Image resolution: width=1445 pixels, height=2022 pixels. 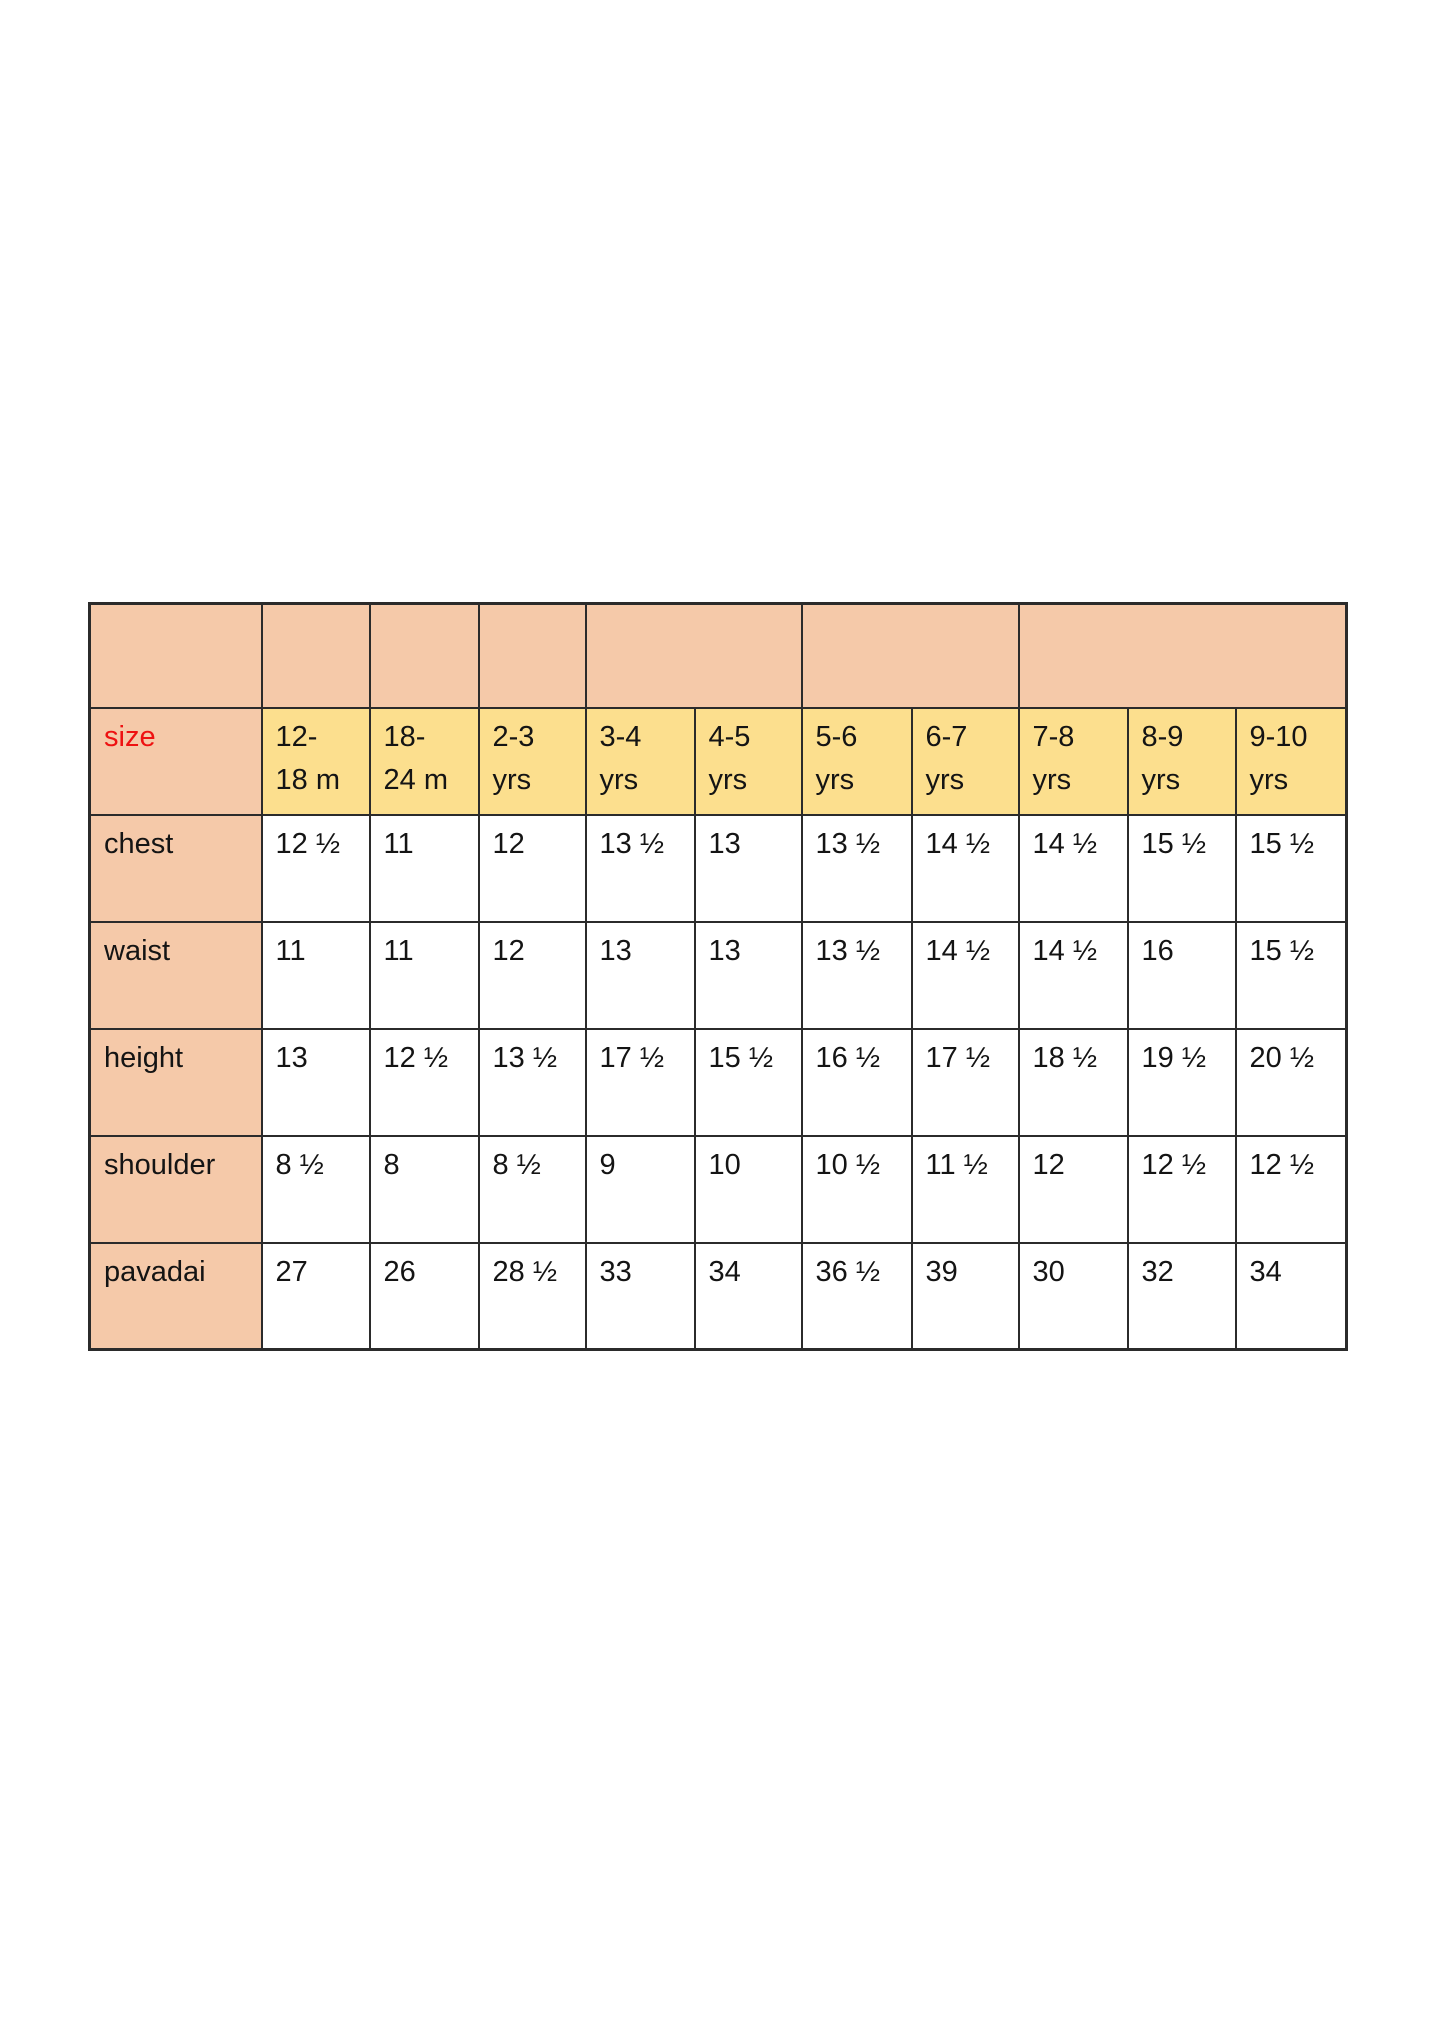 What do you see at coordinates (175, 1082) in the screenshot?
I see `row-label-height: height` at bounding box center [175, 1082].